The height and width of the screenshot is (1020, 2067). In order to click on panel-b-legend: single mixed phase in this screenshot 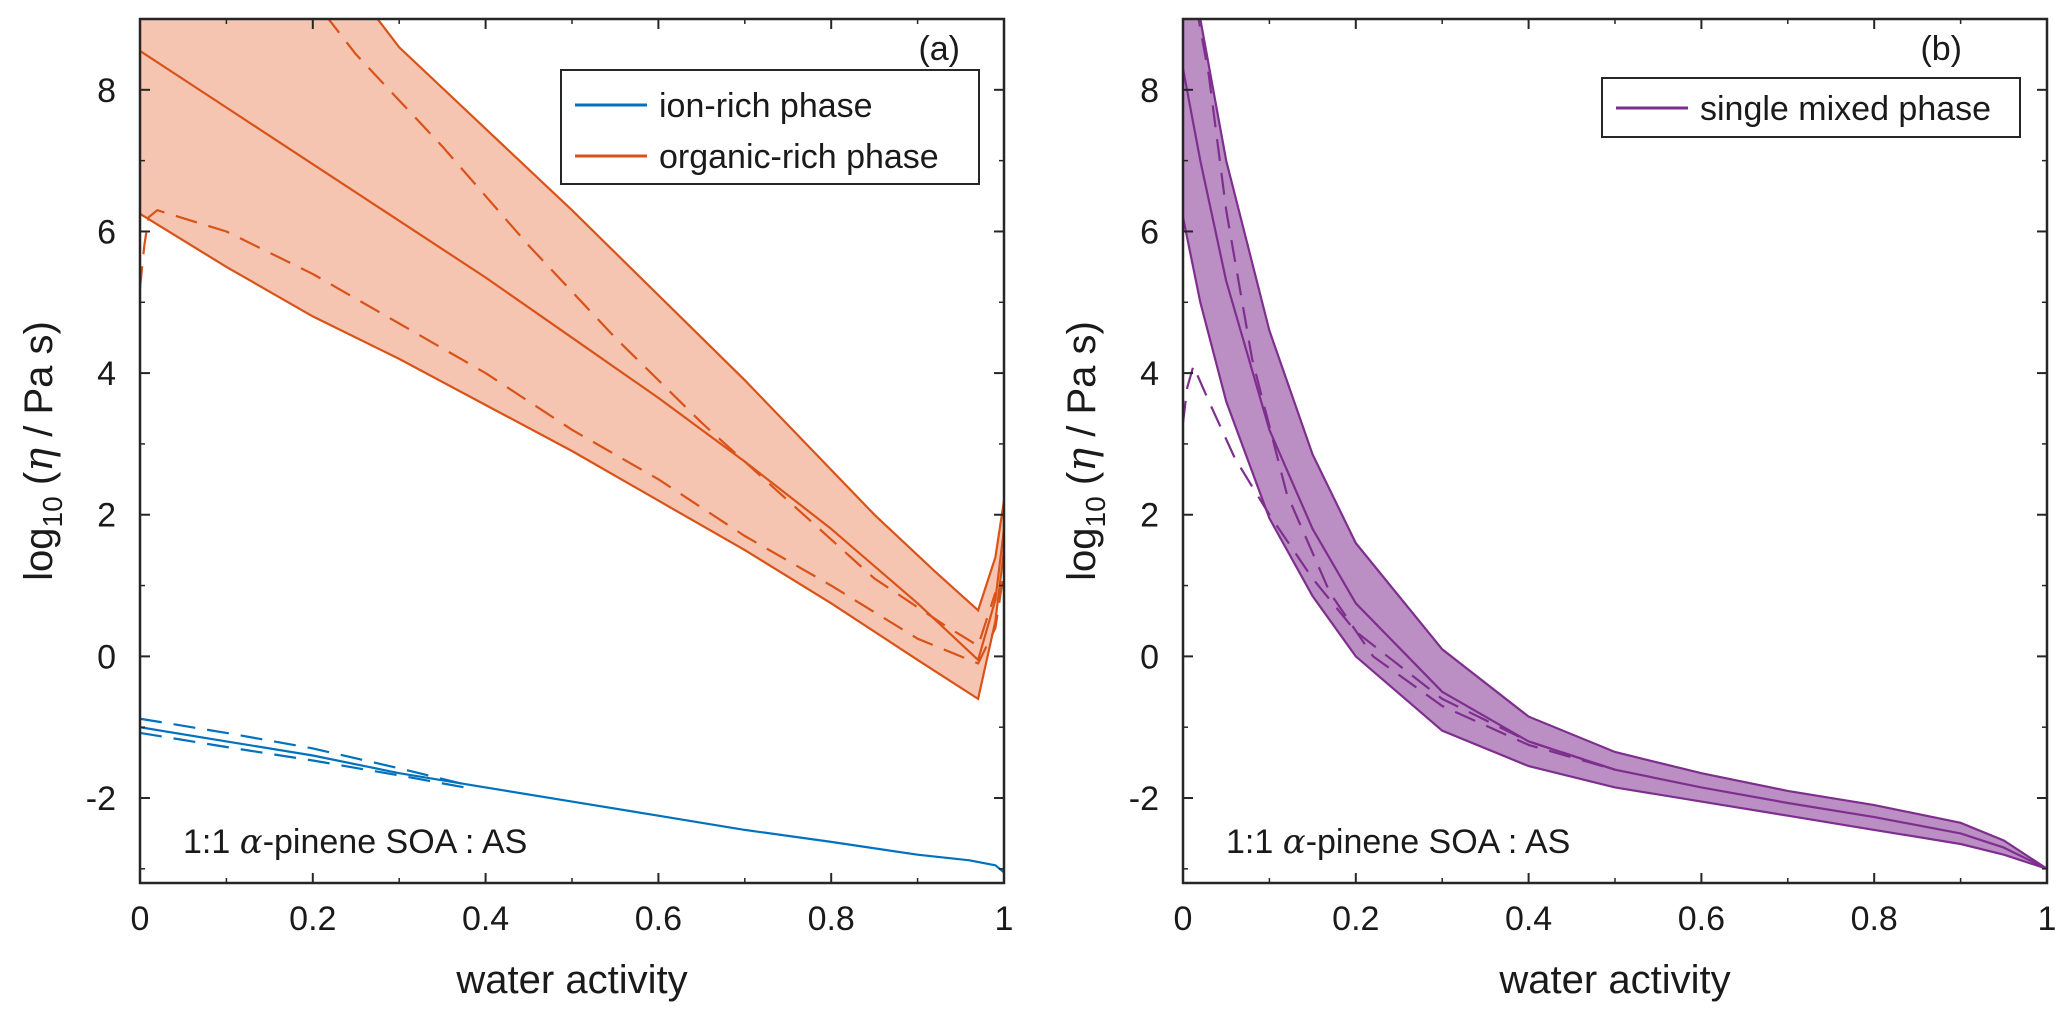, I will do `click(1811, 107)`.